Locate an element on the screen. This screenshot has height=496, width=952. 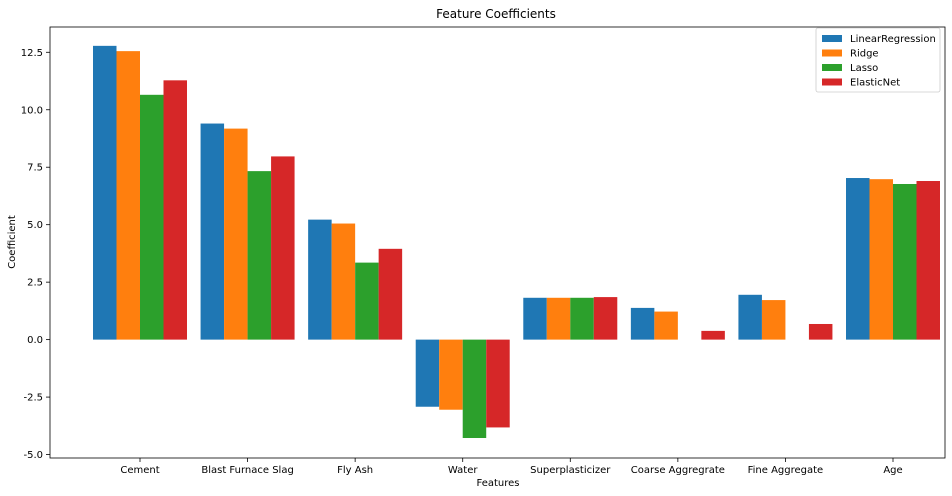
y-axis: -5.0 -2.5 0.0 2.5 5.0 7.5 10.0 12.5 is located at coordinates (35, 254).